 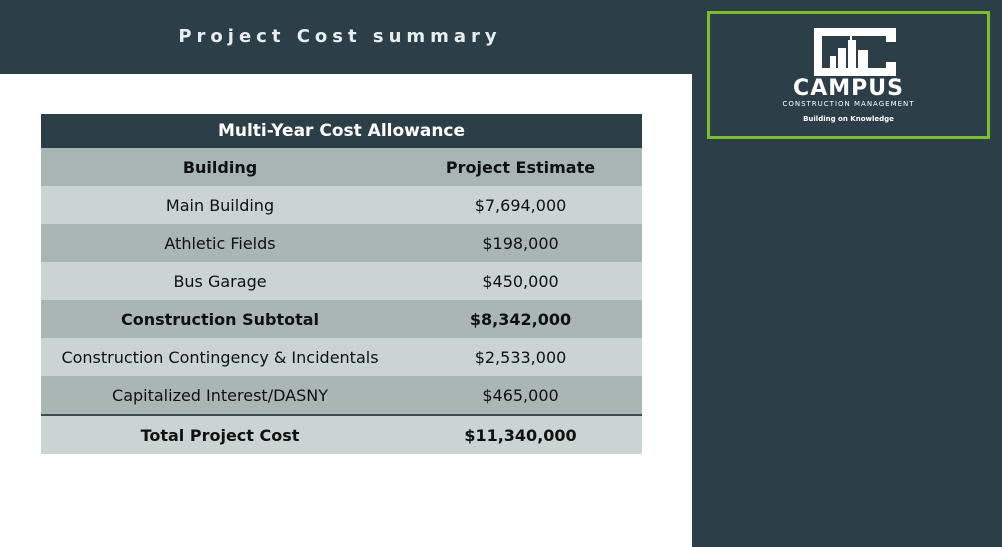 I want to click on logo-icon, so click(x=855, y=52).